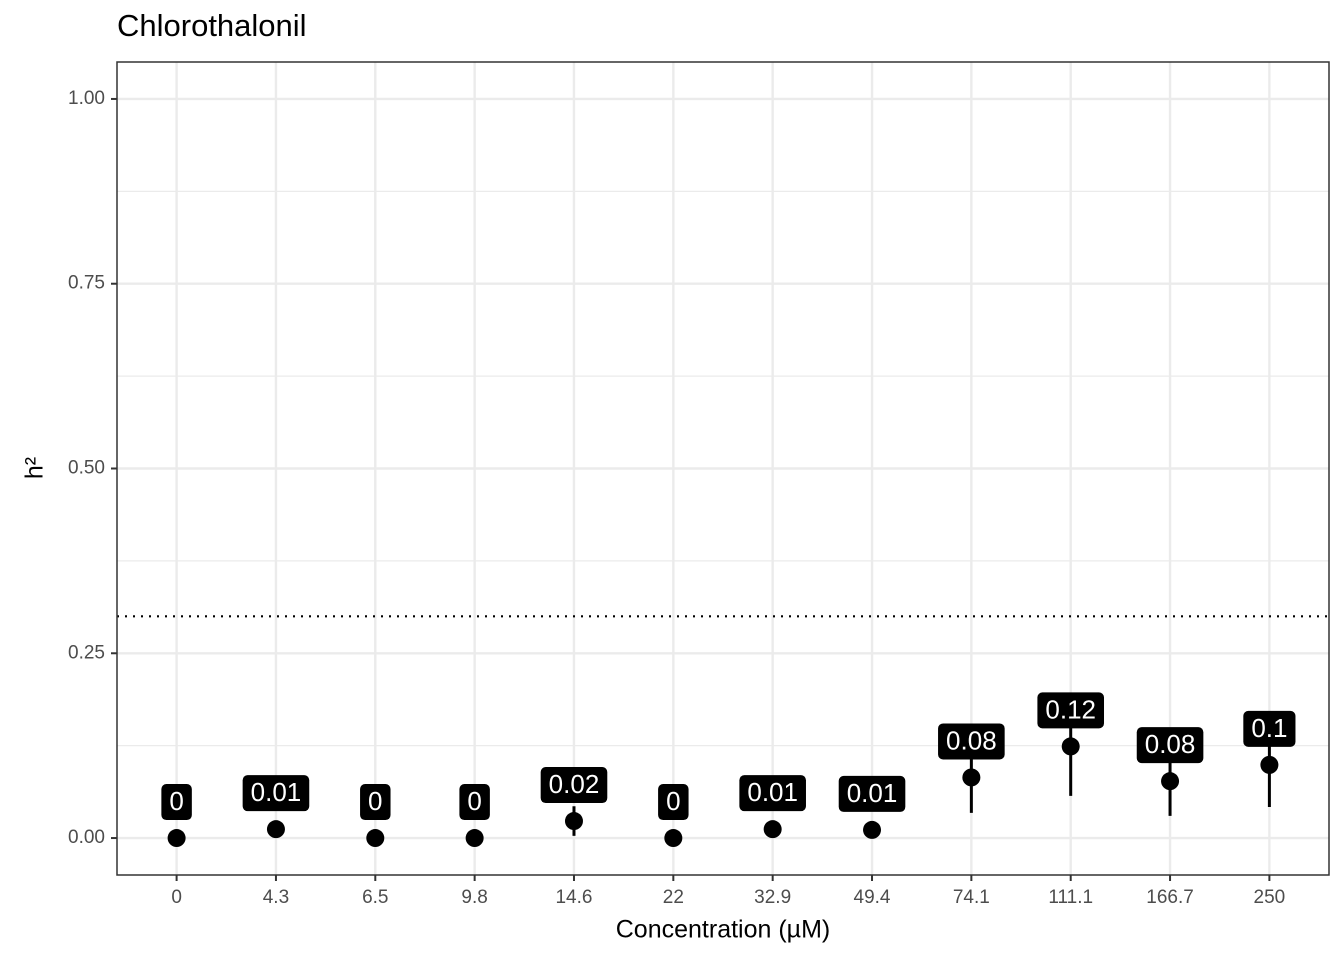  I want to click on x-tick-label: 6.5, so click(375, 897).